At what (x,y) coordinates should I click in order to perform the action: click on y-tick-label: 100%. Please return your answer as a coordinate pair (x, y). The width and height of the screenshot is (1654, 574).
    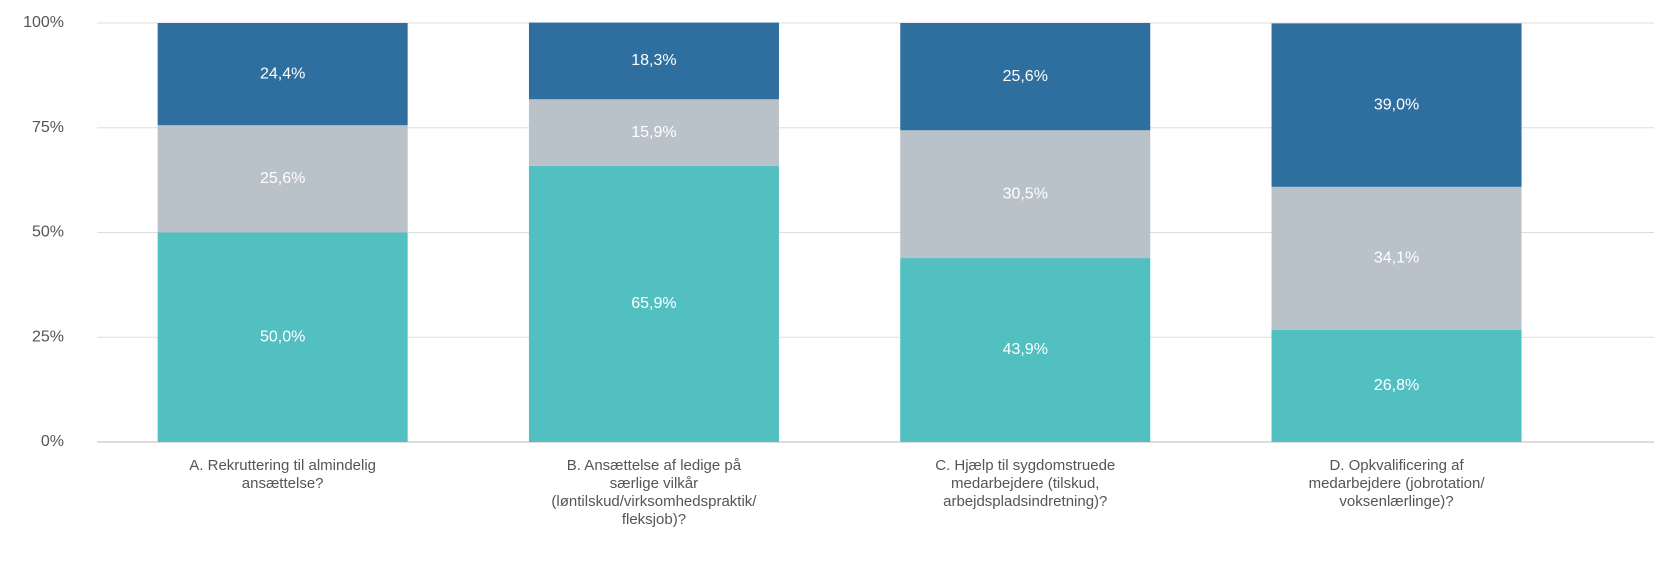
    Looking at the image, I should click on (43, 22).